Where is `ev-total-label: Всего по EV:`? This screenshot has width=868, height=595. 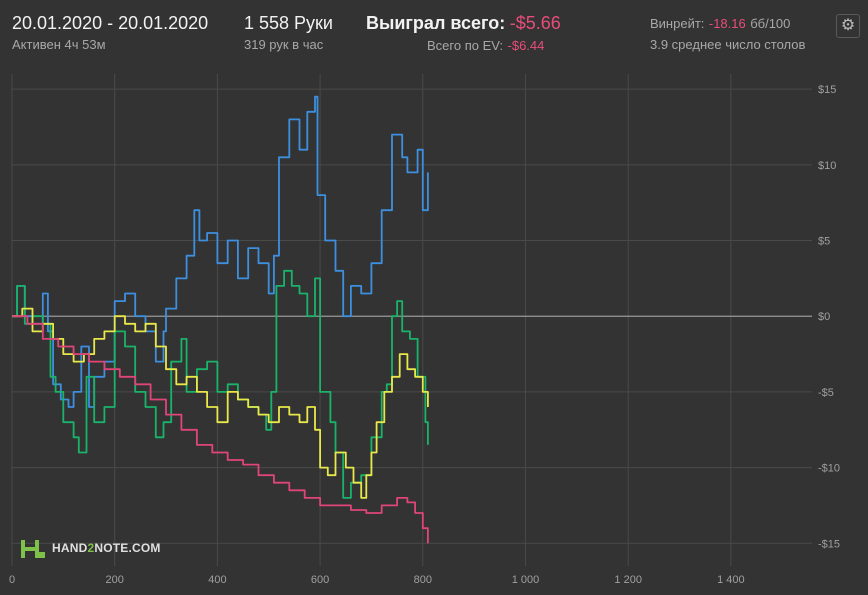 ev-total-label: Всего по EV: is located at coordinates (465, 45).